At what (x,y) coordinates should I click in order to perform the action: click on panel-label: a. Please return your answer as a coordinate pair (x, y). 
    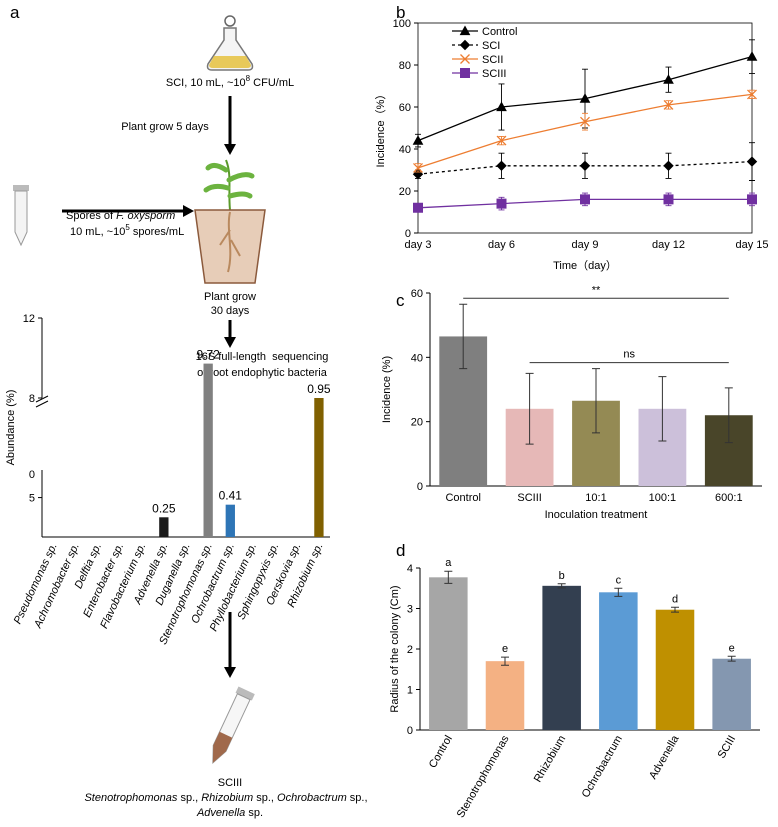
    Looking at the image, I should click on (15, 12).